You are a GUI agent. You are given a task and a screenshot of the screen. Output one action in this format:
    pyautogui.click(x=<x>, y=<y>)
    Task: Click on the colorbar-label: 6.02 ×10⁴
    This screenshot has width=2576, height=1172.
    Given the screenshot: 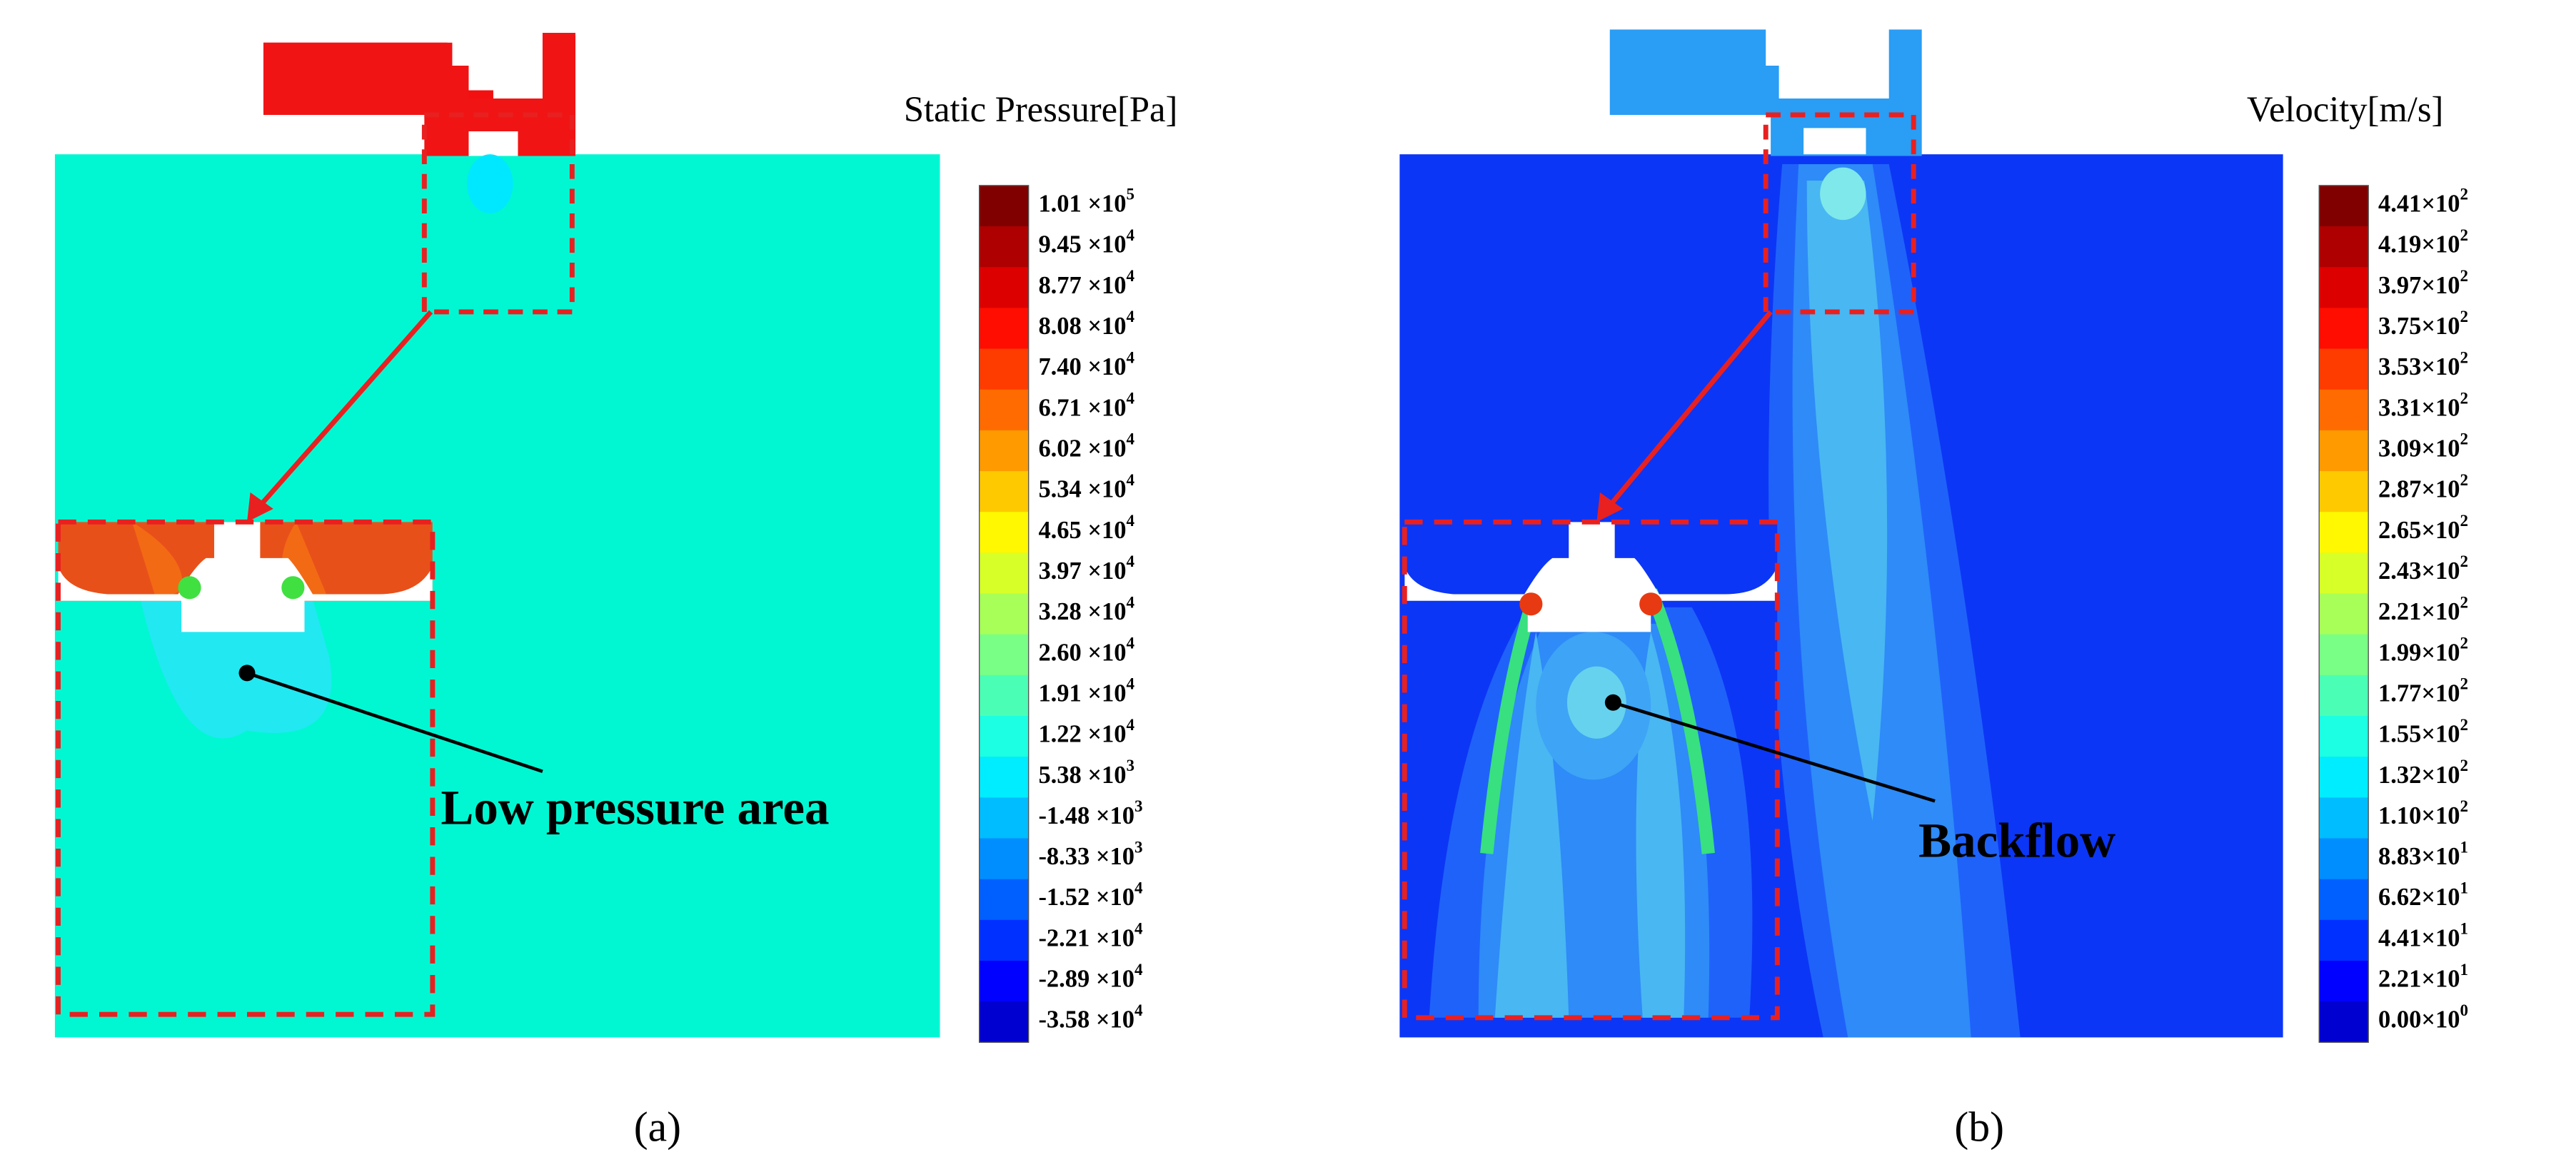 What is the action you would take?
    pyautogui.click(x=1086, y=446)
    